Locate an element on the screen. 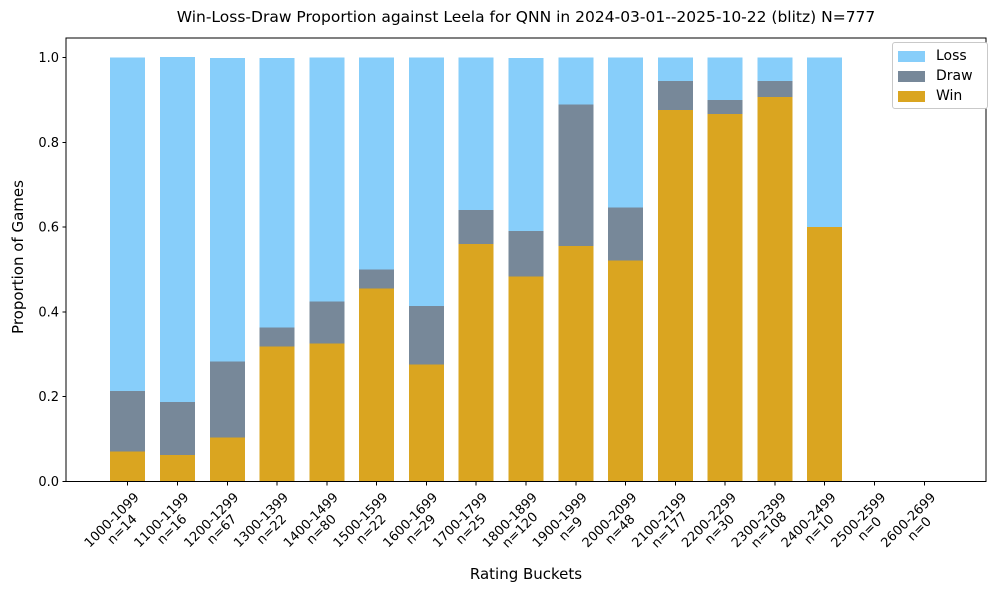  bar-segment-loss-1900-1999 is located at coordinates (576, 81).